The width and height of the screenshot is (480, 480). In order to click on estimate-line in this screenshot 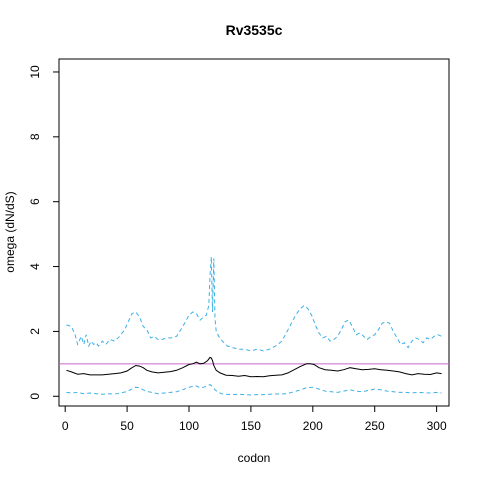, I will do `click(254, 367)`.